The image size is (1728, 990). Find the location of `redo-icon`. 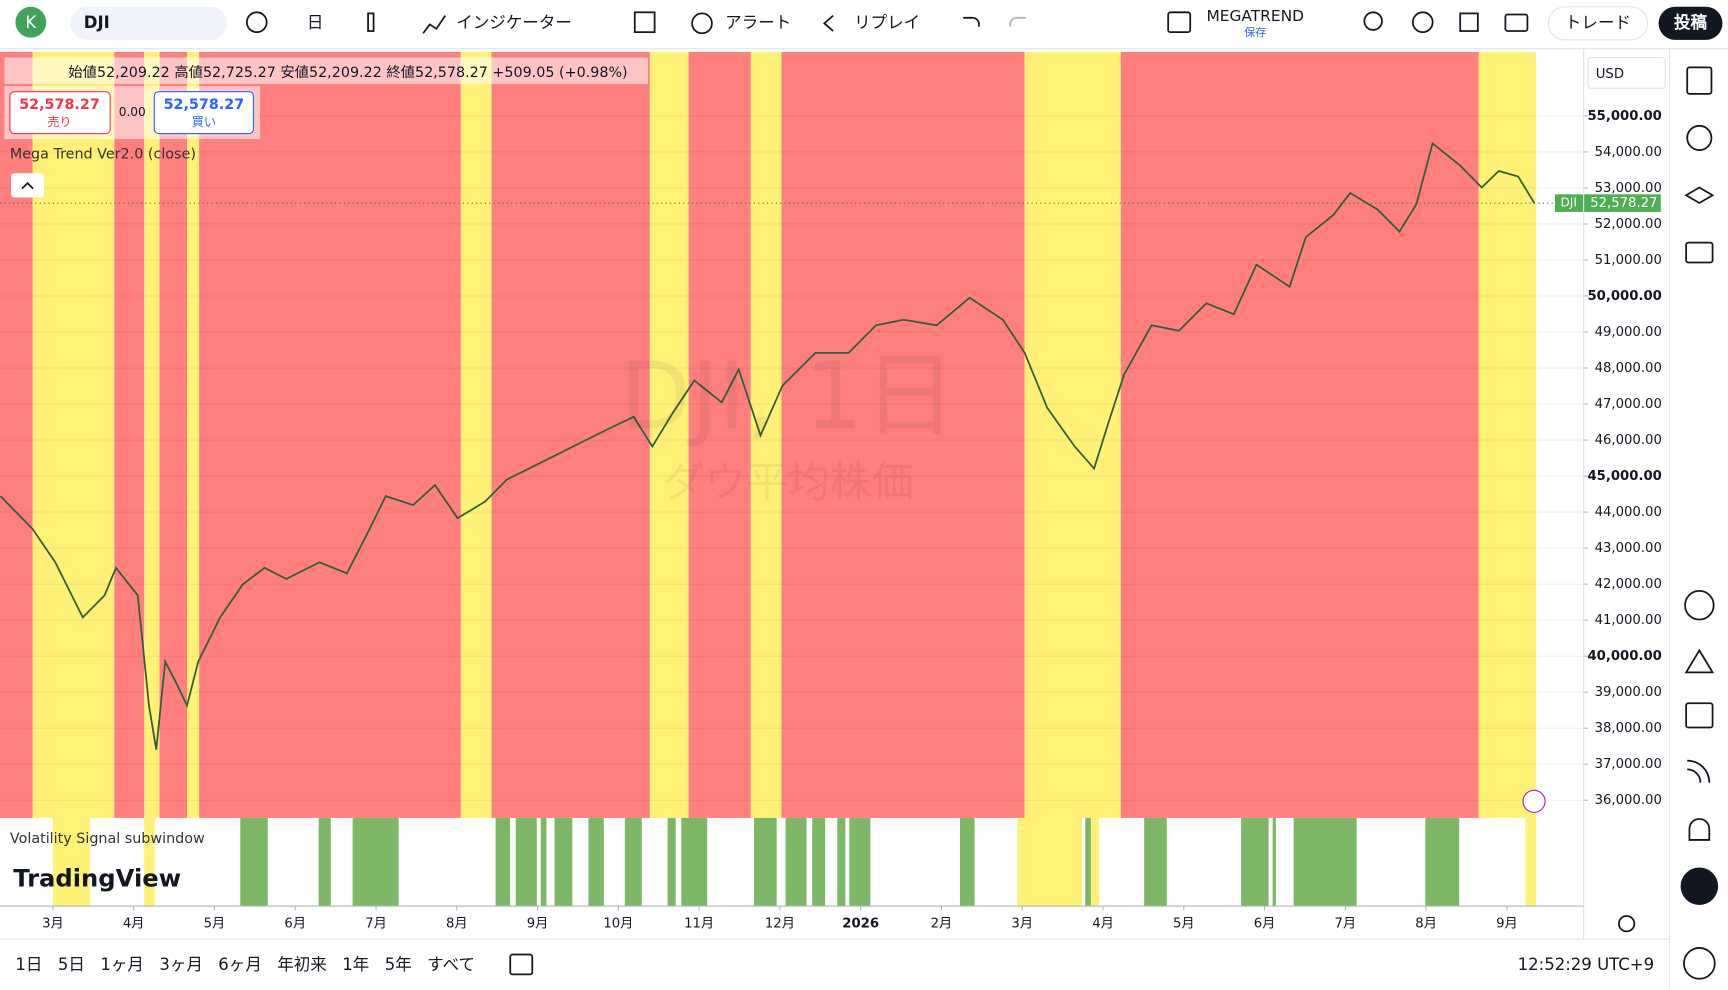

redo-icon is located at coordinates (1017, 21).